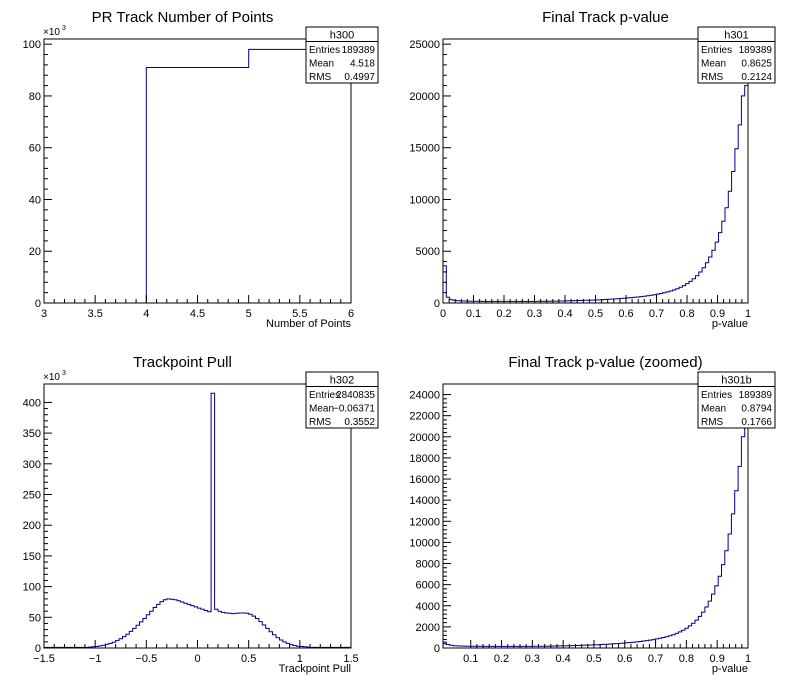  Describe the element at coordinates (44, 659) in the screenshot. I see `x-tick-label: −1.5` at that location.